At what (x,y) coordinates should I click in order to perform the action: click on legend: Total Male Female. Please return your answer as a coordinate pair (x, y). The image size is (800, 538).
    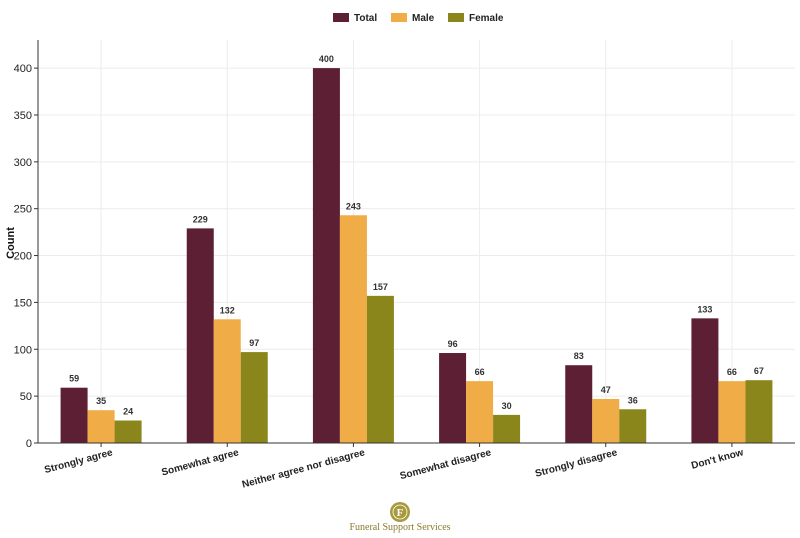
    Looking at the image, I should click on (418, 18).